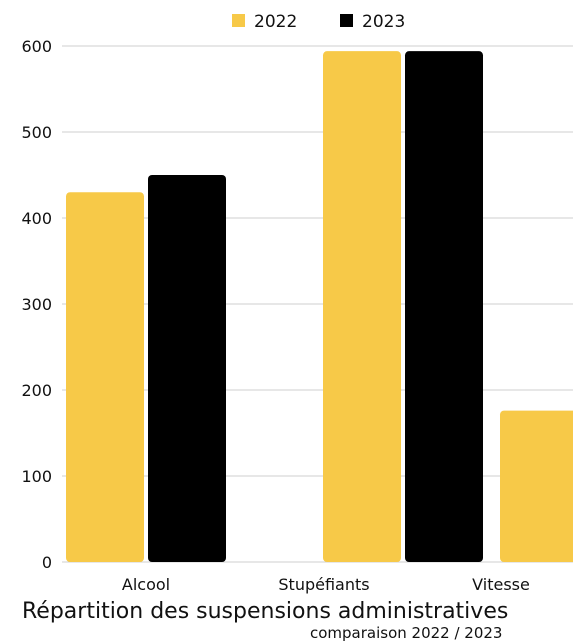  What do you see at coordinates (36, 218) in the screenshot?
I see `y-tick-label: 400` at bounding box center [36, 218].